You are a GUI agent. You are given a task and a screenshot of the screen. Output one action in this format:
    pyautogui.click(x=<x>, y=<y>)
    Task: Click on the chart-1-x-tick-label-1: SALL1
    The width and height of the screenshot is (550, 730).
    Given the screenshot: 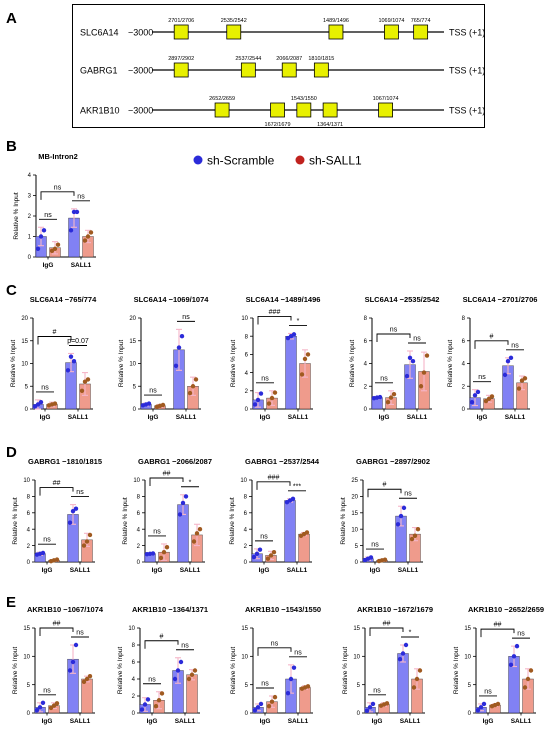 What is the action you would take?
    pyautogui.click(x=78, y=417)
    